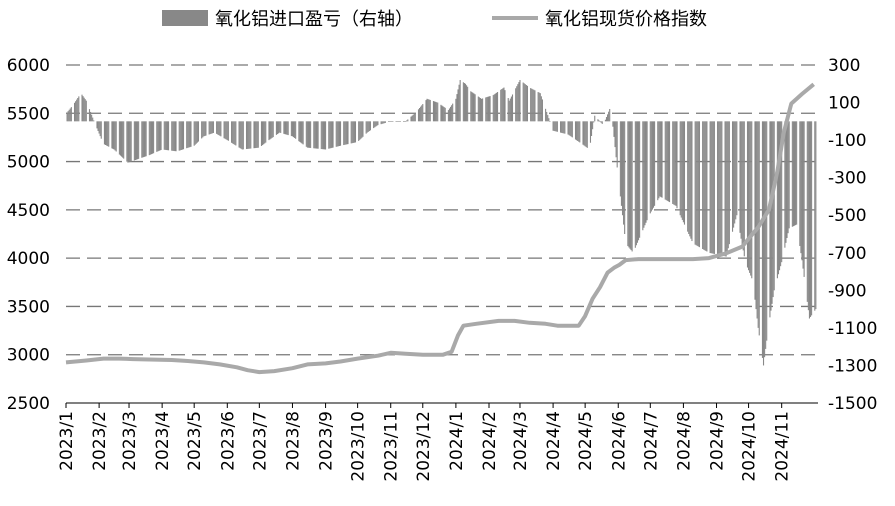 This screenshot has width=895, height=506. What do you see at coordinates (847, 291) in the screenshot?
I see `right-axis-tick-label: -900` at bounding box center [847, 291].